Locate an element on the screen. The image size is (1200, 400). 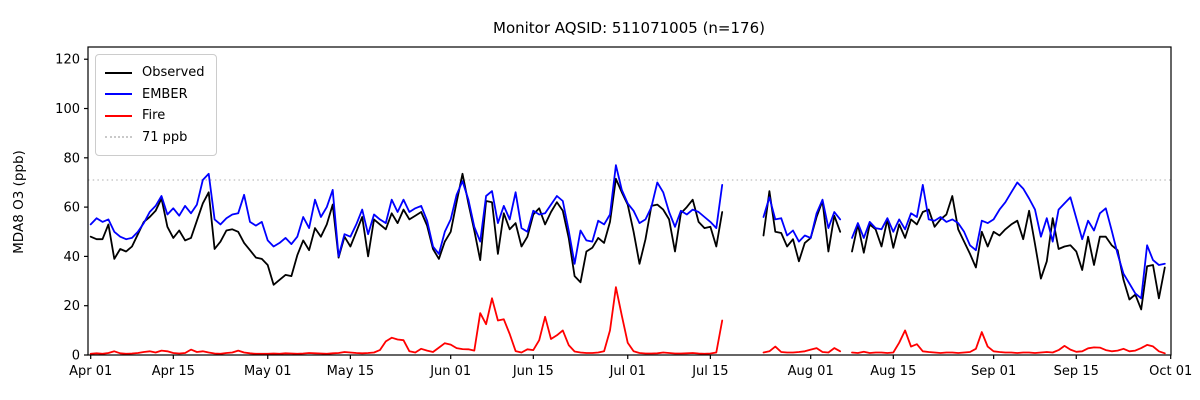
observed-line-sample is located at coordinates (118, 72).